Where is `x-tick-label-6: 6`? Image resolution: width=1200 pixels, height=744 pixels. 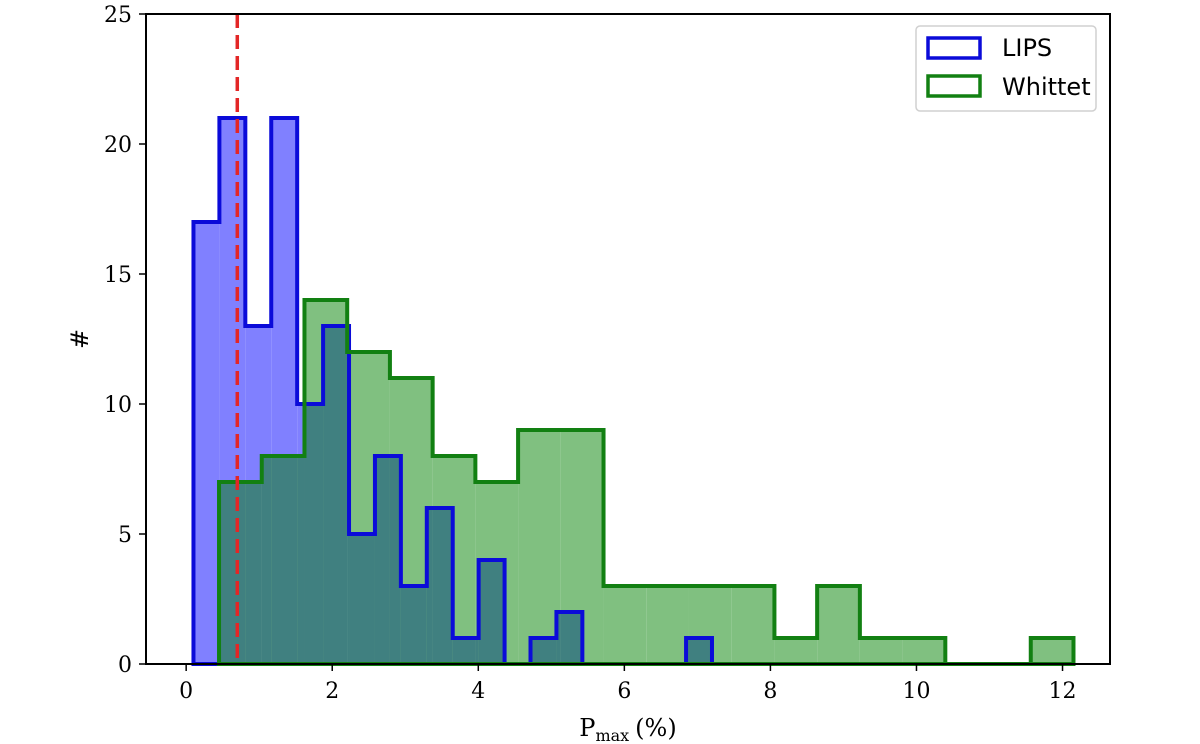 x-tick-label-6: 6 is located at coordinates (624, 691).